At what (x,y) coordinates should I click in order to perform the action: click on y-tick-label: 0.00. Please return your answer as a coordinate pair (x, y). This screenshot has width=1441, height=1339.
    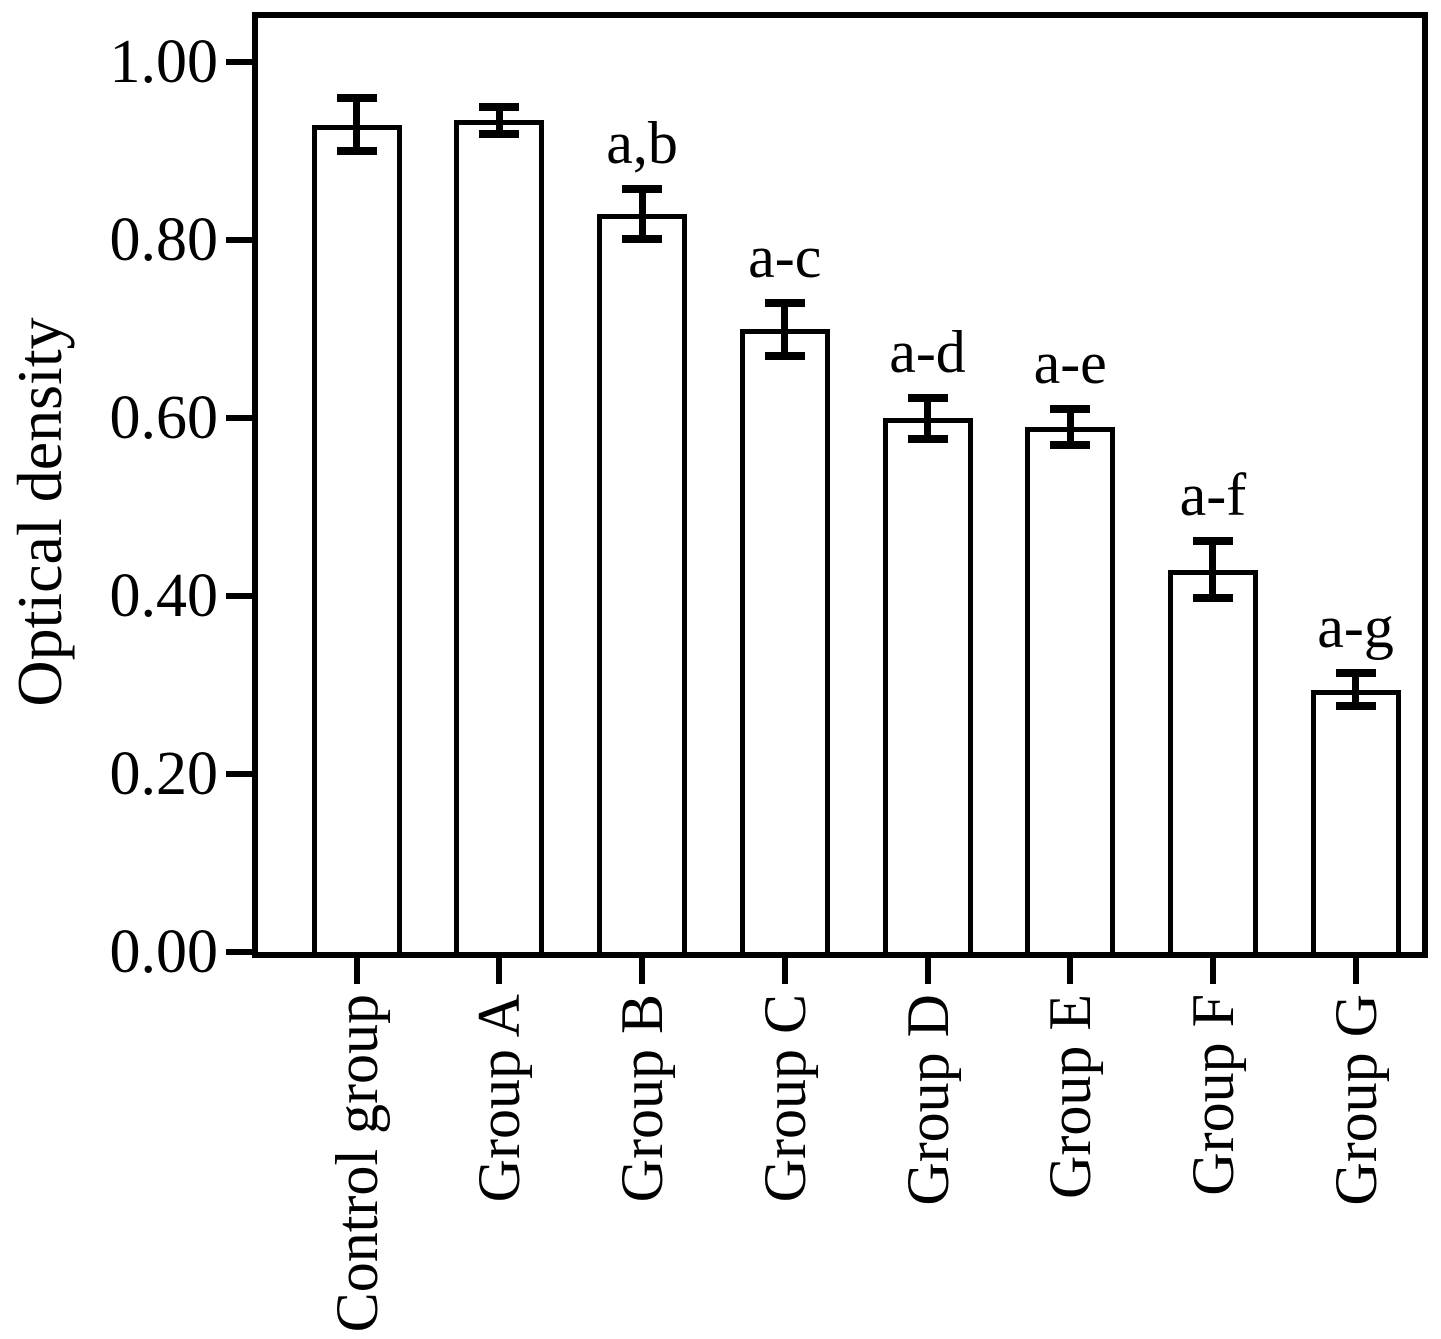
    Looking at the image, I should click on (164, 952).